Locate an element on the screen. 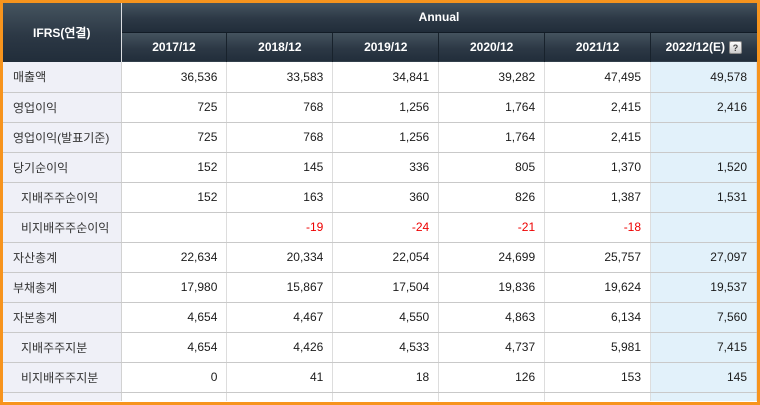 The image size is (760, 405). value-cell: -18 is located at coordinates (598, 227).